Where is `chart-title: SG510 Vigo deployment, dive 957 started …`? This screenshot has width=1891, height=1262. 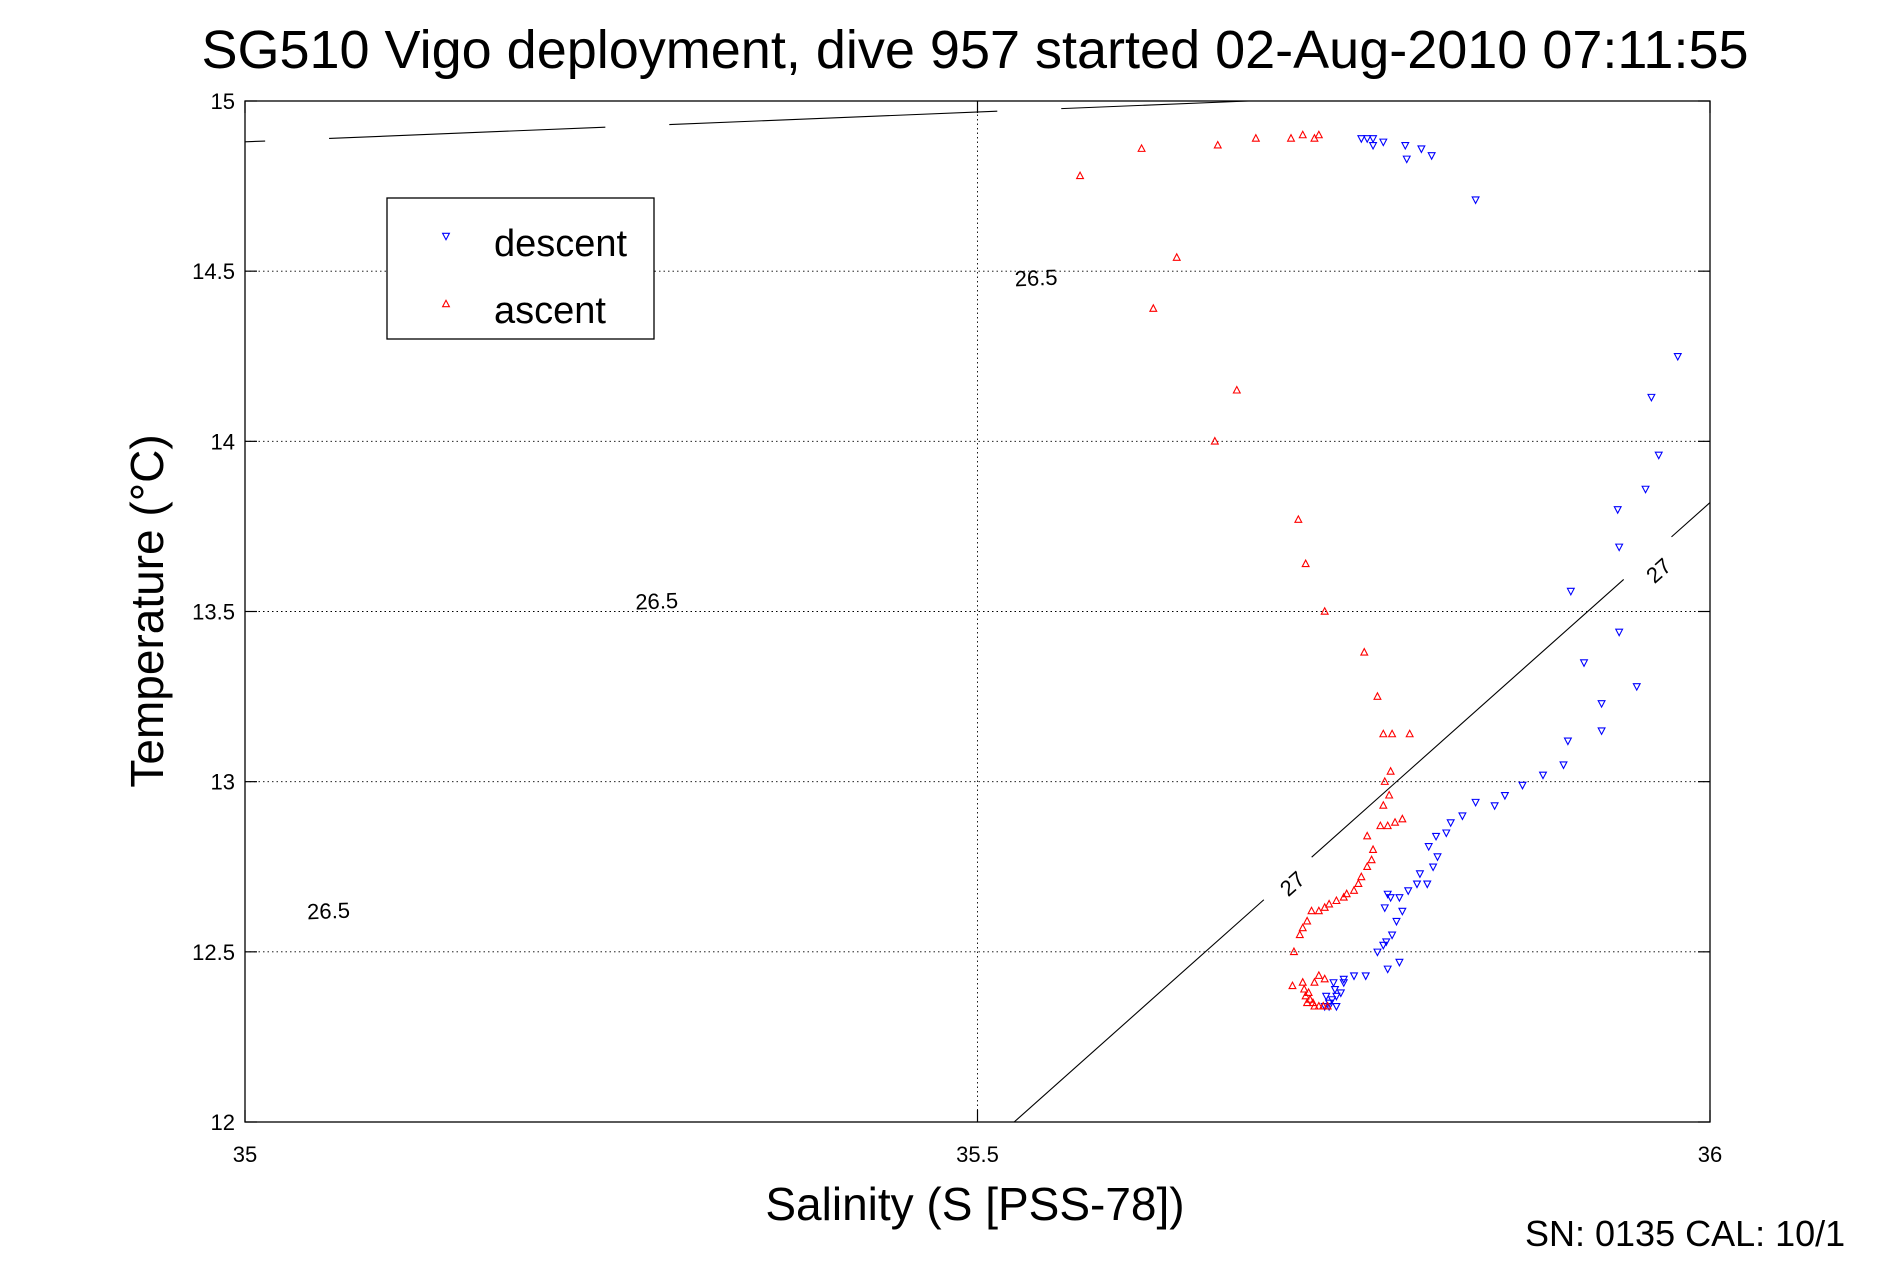 chart-title: SG510 Vigo deployment, dive 957 started … is located at coordinates (974, 50).